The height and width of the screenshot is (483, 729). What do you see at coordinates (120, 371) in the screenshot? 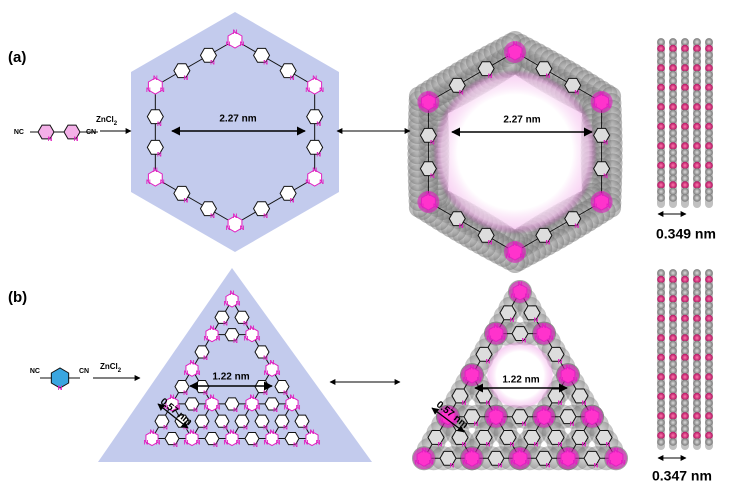
I see `reagent-subscript: 2` at bounding box center [120, 371].